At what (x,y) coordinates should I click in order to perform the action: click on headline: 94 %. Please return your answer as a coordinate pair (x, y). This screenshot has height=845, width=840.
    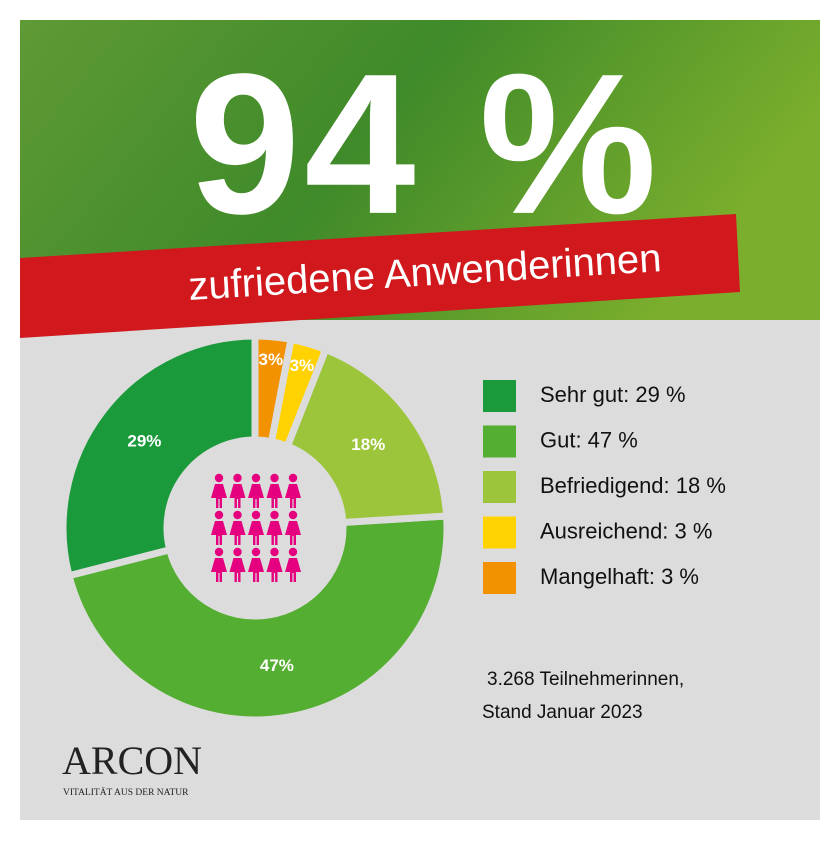
    Looking at the image, I should click on (425, 144).